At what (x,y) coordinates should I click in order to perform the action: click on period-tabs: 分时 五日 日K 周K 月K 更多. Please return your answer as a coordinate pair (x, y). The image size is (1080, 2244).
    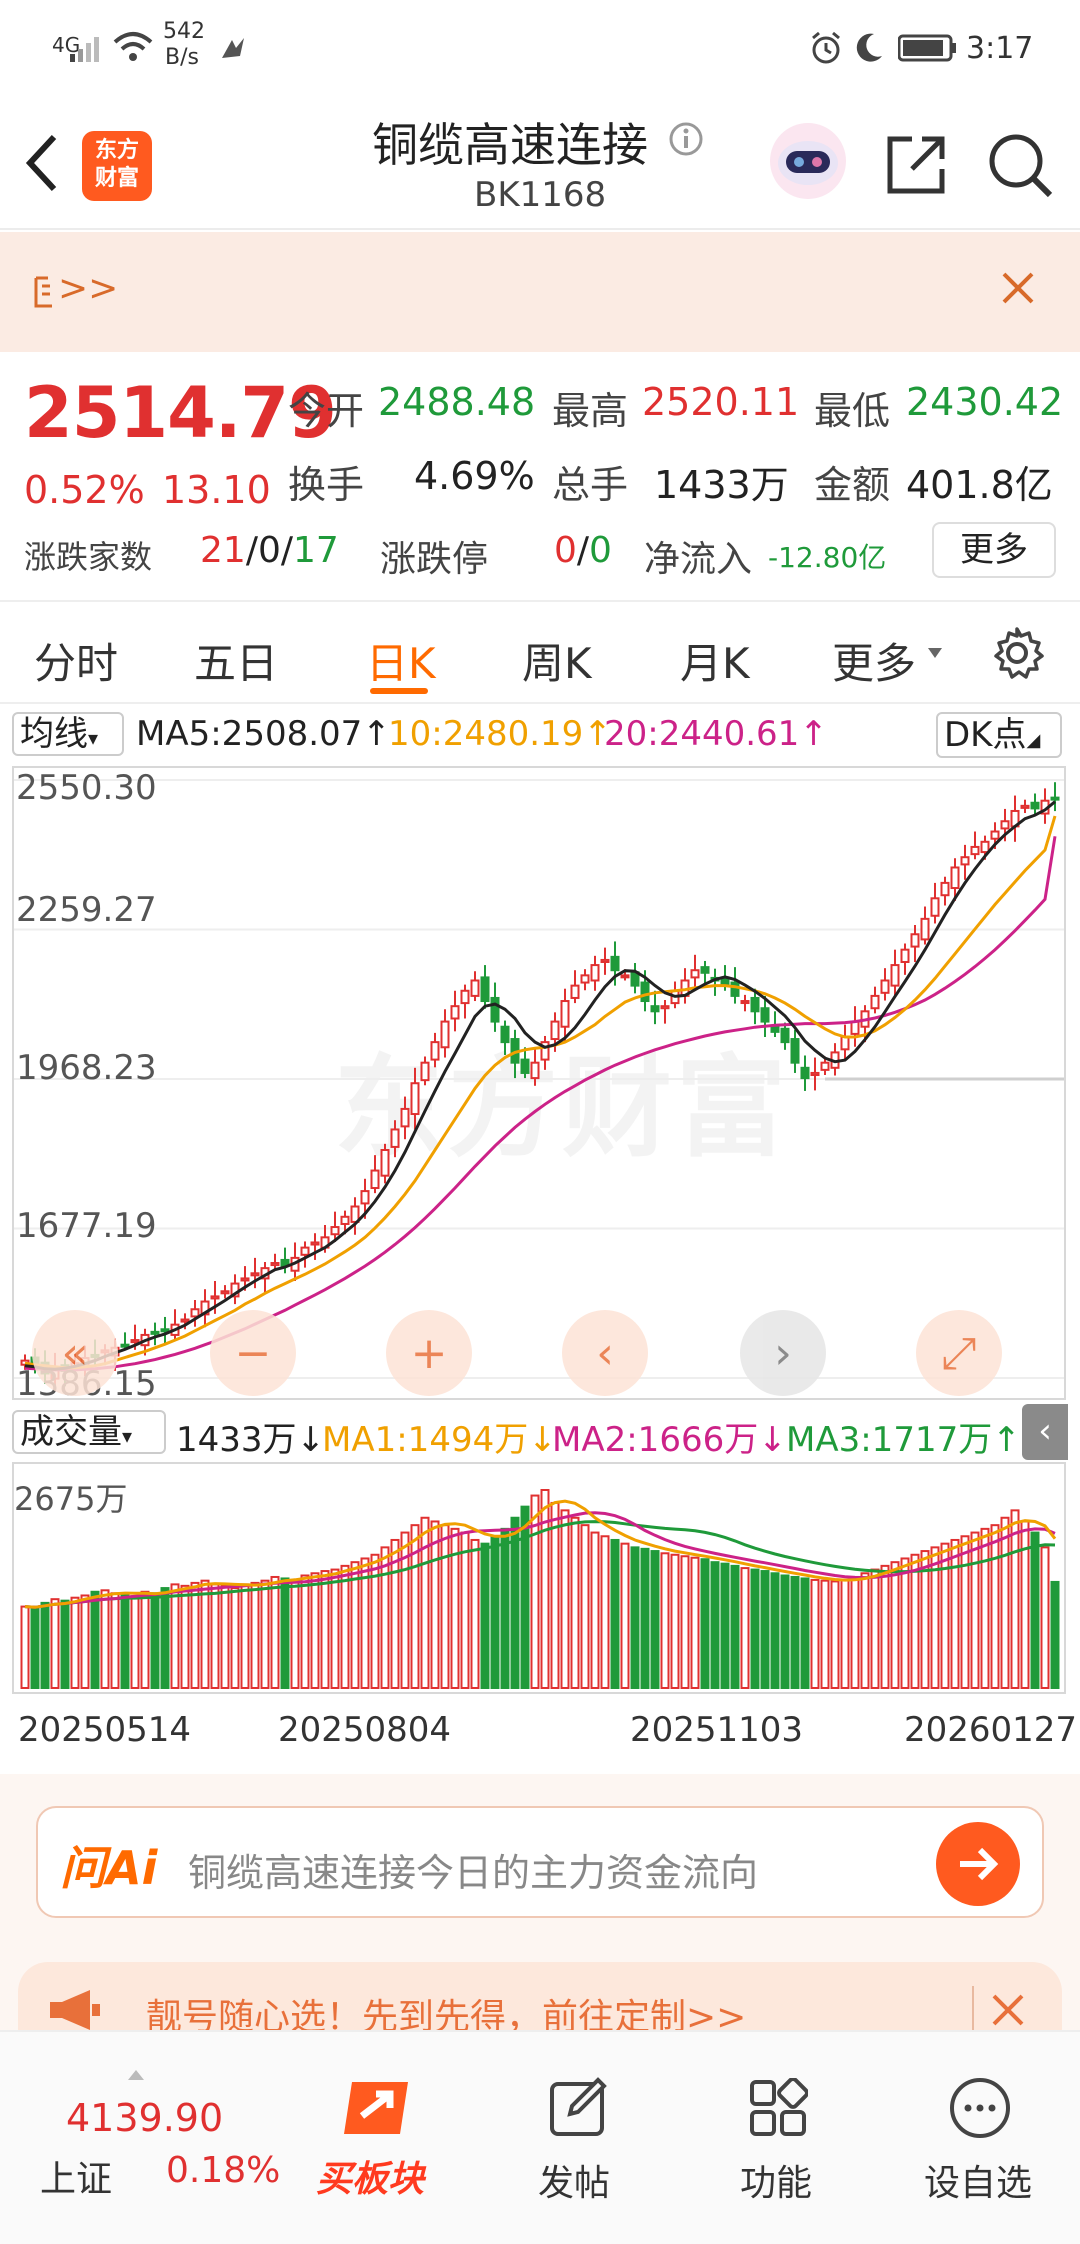
    Looking at the image, I should click on (540, 652).